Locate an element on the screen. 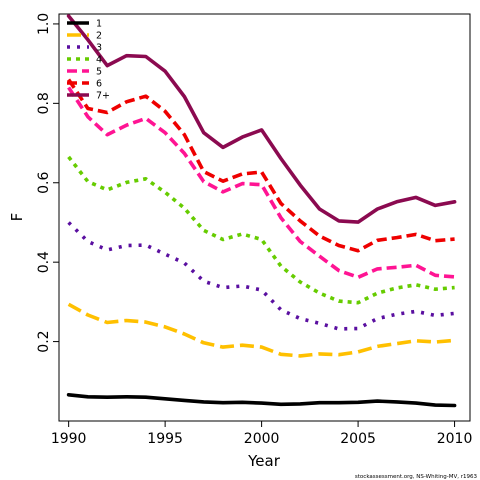 The width and height of the screenshot is (480, 480). legend-label: 2 is located at coordinates (99, 36).